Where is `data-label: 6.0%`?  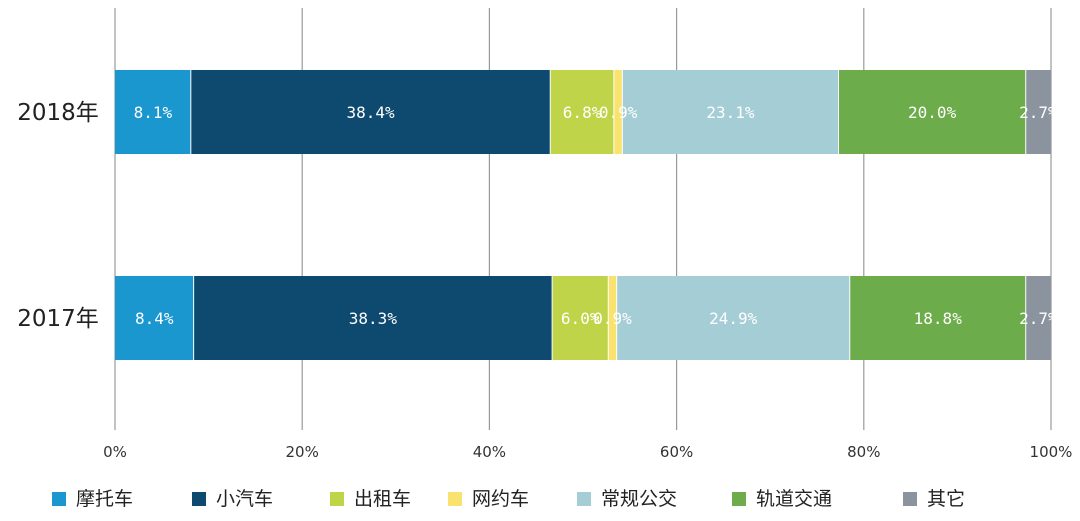 data-label: 6.0% is located at coordinates (580, 318).